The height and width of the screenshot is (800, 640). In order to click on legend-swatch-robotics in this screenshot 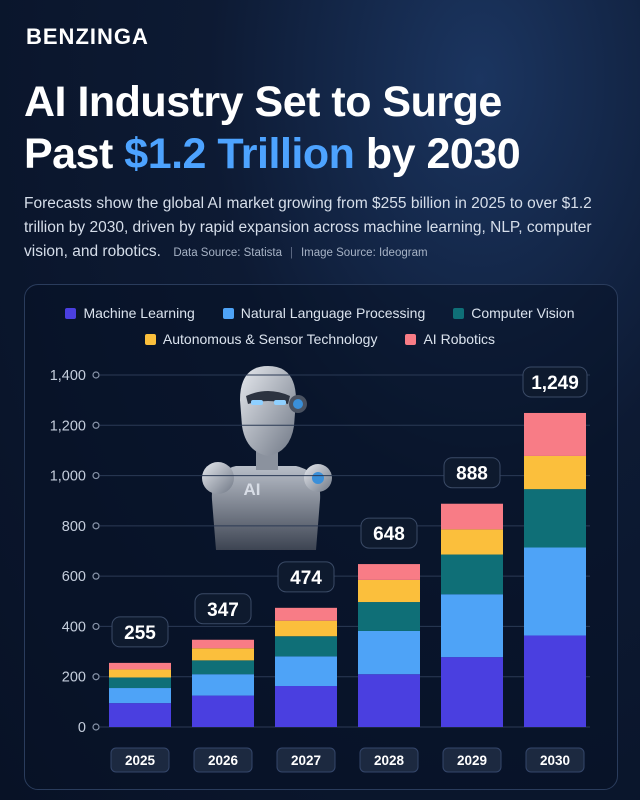, I will do `click(411, 339)`.